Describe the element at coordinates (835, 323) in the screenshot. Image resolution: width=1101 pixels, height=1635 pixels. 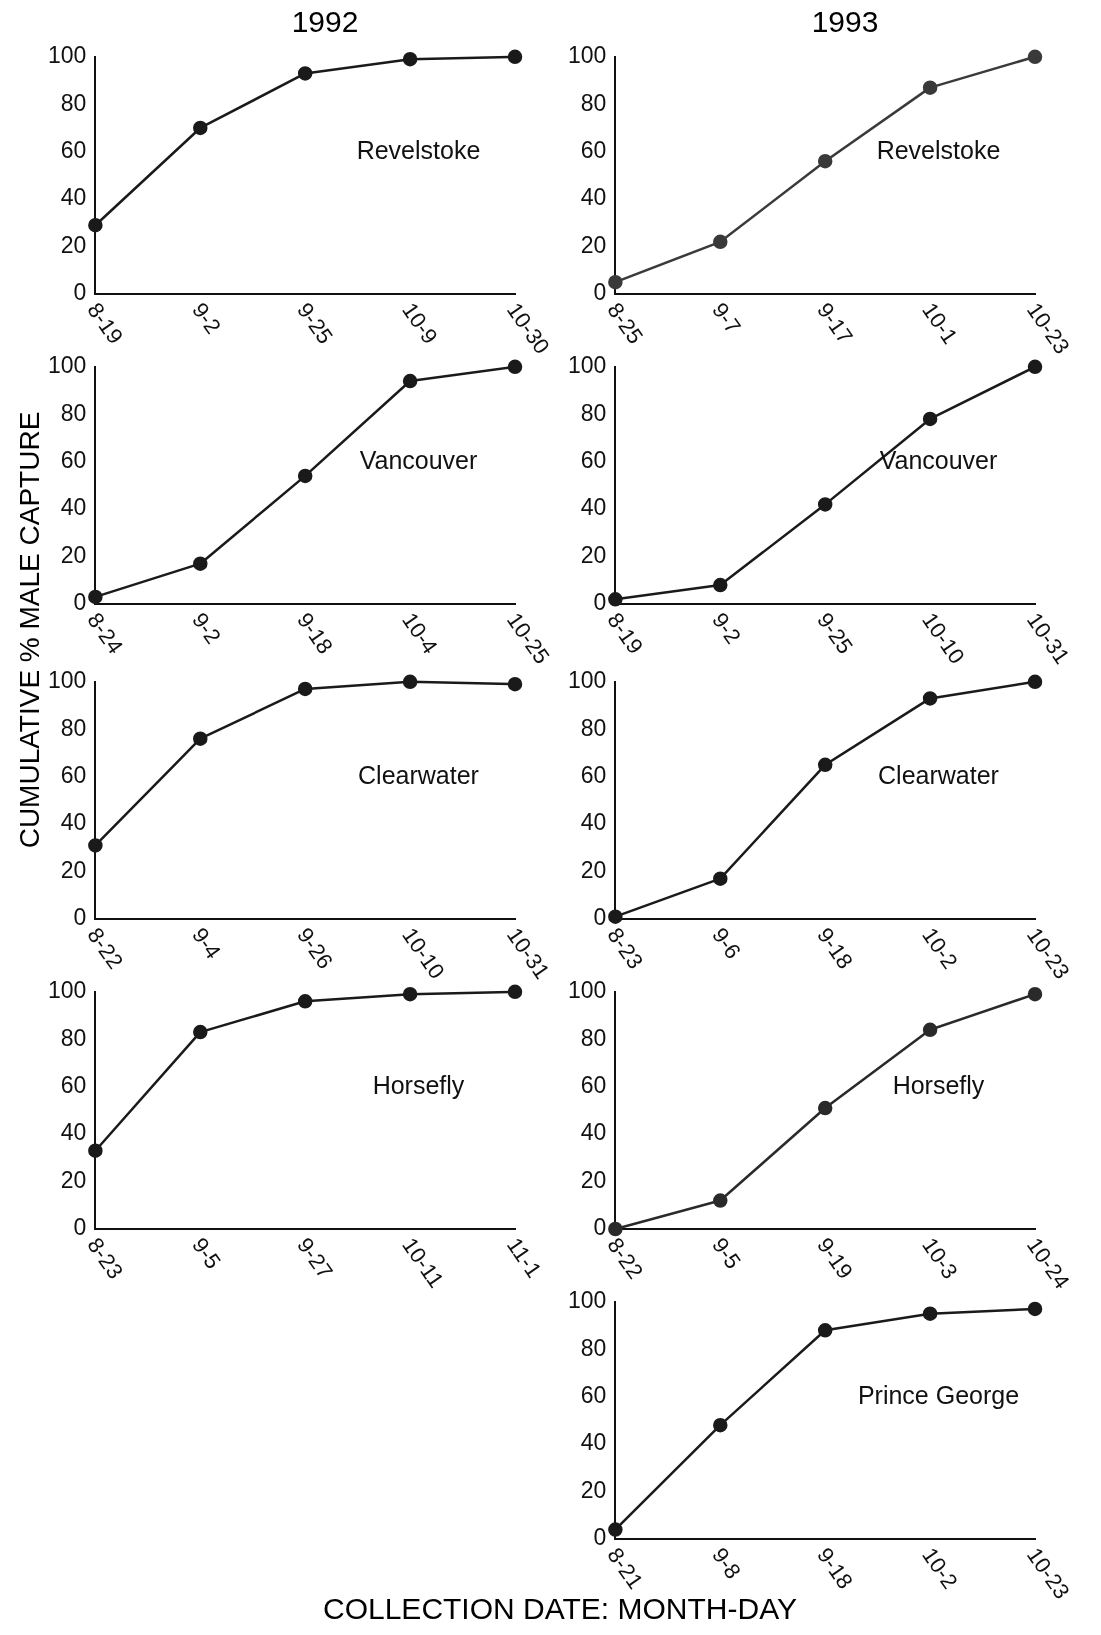
I see `x-tick-label: 9-17` at that location.